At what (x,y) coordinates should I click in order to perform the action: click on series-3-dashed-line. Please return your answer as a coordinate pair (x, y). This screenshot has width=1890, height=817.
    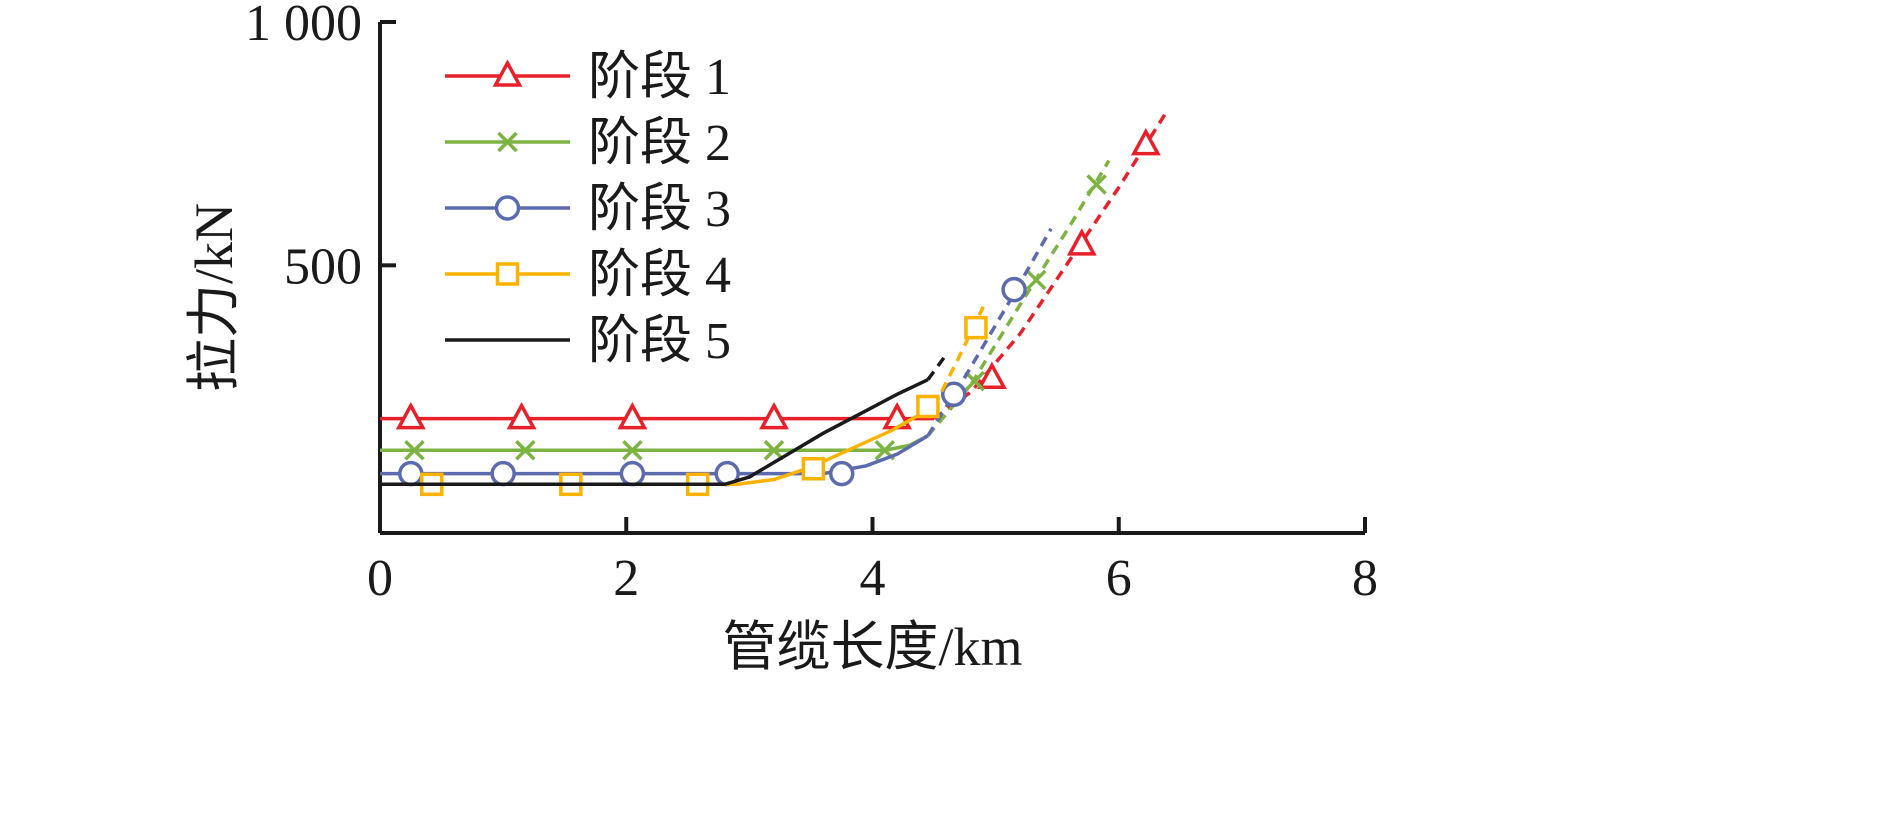
    Looking at the image, I should click on (989, 332).